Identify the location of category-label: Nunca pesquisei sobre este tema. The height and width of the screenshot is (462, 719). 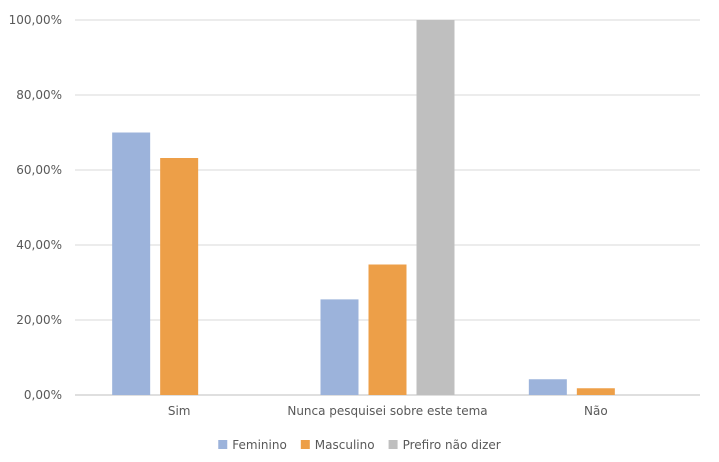
(387, 411).